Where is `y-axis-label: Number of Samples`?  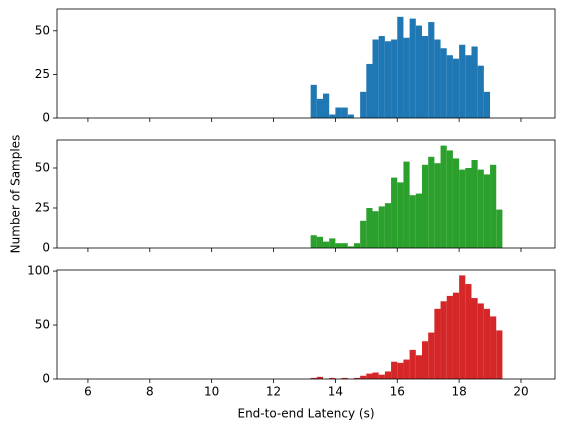
y-axis-label: Number of Samples is located at coordinates (16, 194).